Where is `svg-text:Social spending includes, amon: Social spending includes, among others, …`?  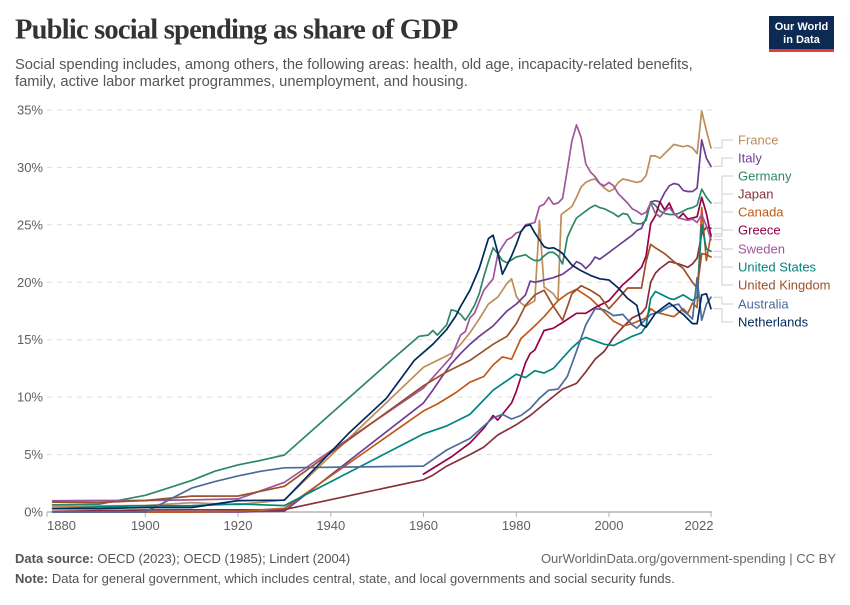
svg-text:Social spending includes, amon: Social spending includes, among others, … is located at coordinates (354, 65).